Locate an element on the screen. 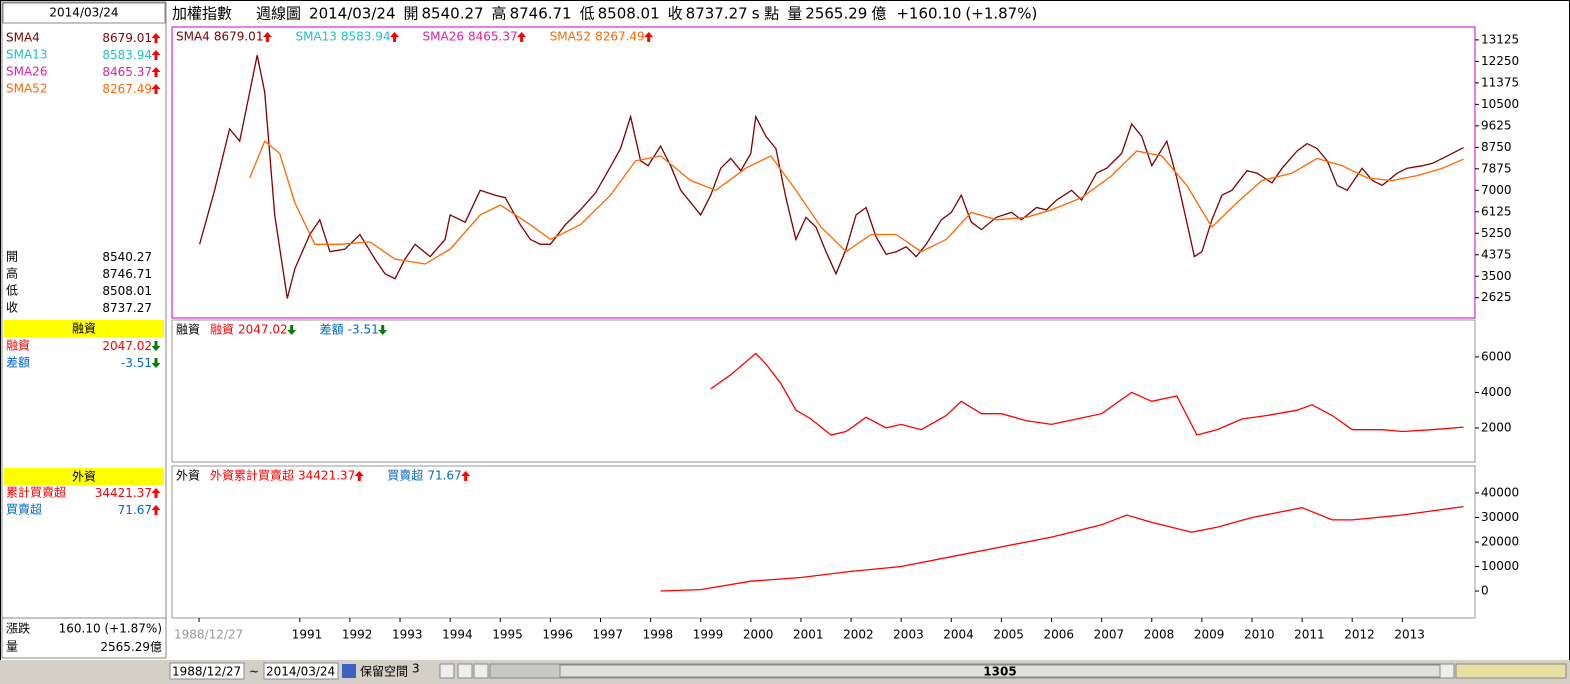 The width and height of the screenshot is (1570, 684). sidebar-label: 收 is located at coordinates (12, 308).